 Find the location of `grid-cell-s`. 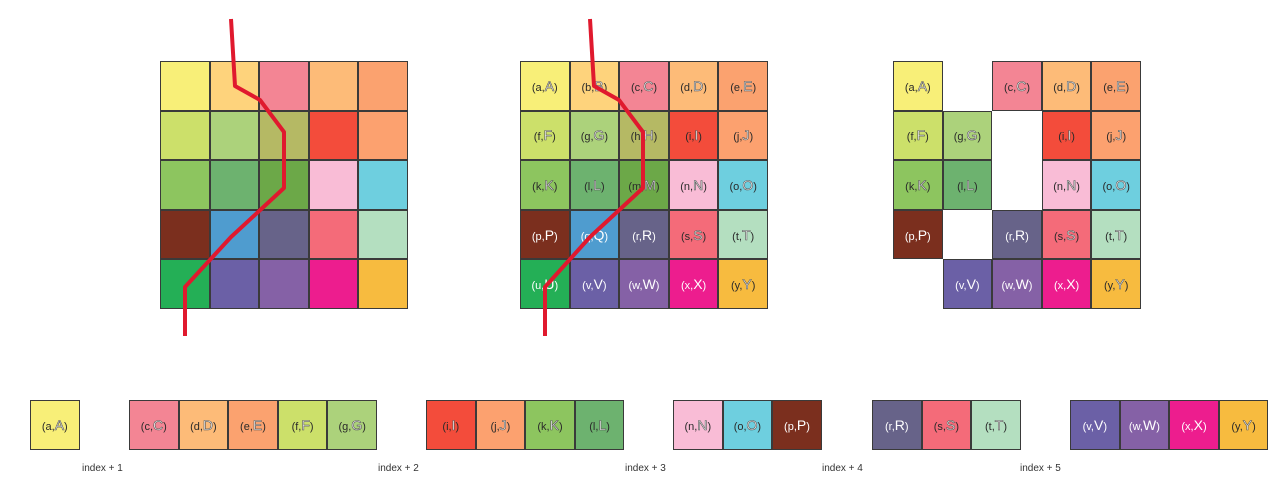

grid-cell-s is located at coordinates (333, 234).